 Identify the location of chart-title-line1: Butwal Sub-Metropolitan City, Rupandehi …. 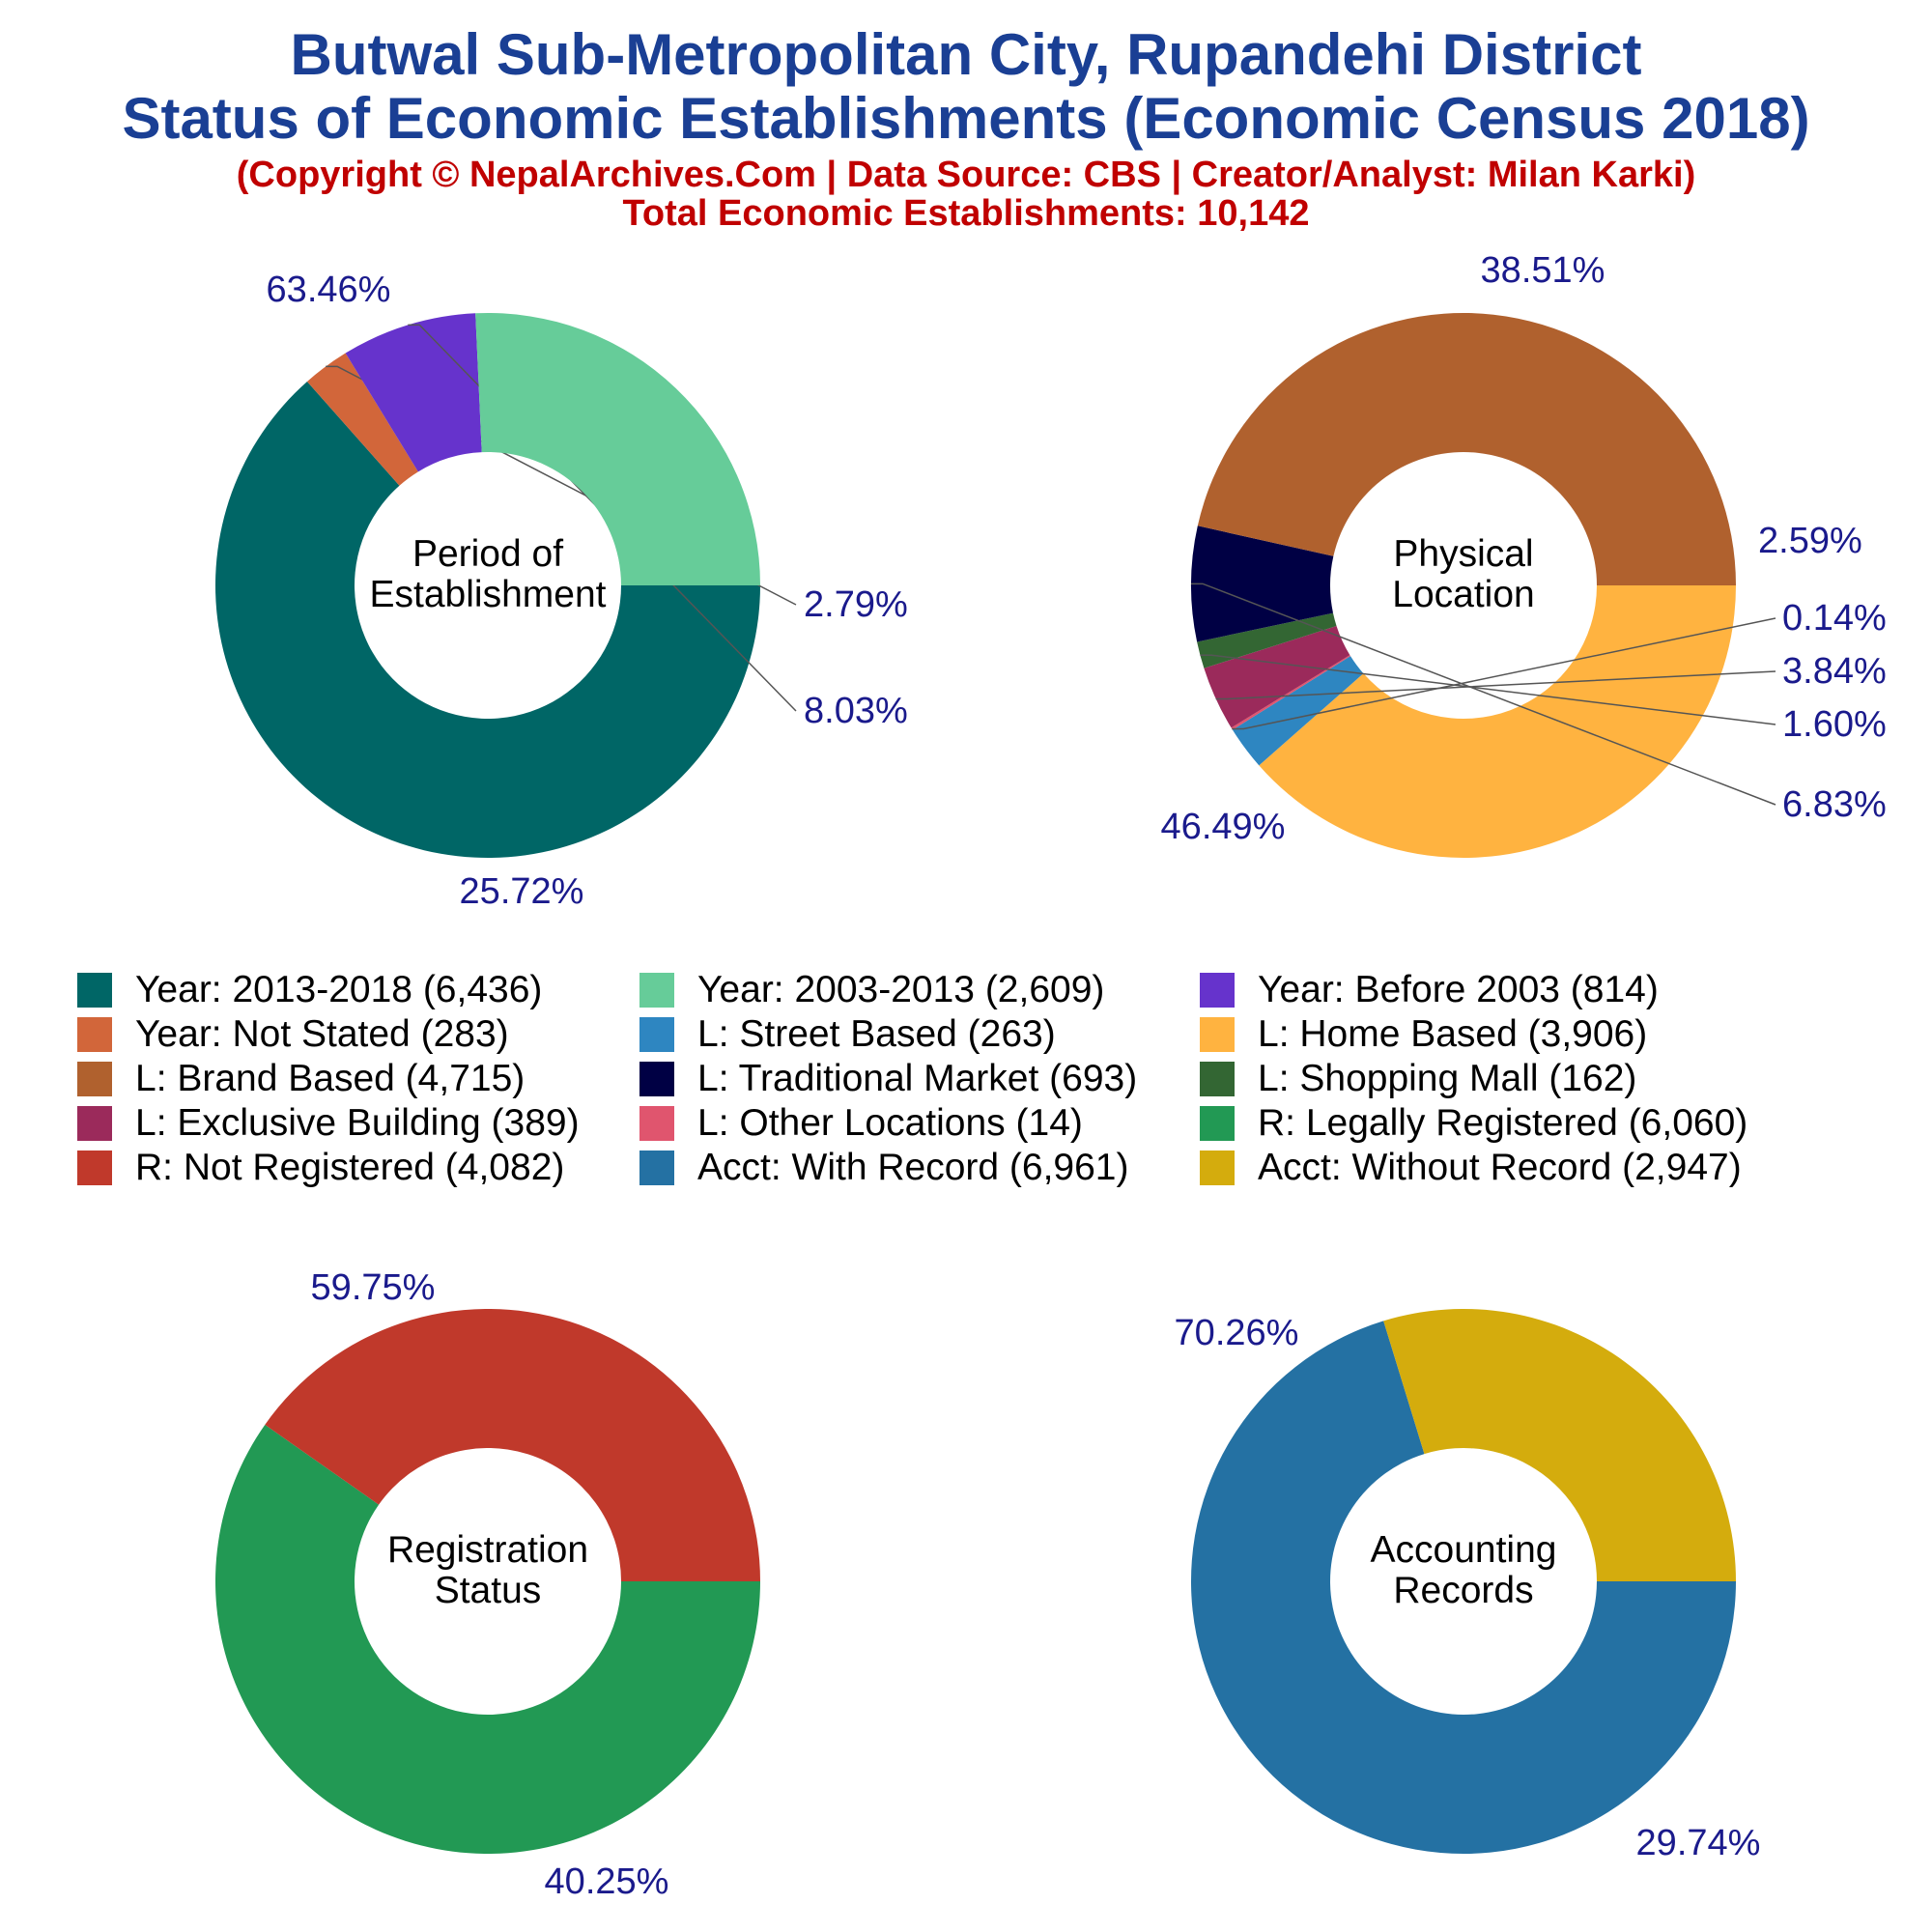
(966, 54).